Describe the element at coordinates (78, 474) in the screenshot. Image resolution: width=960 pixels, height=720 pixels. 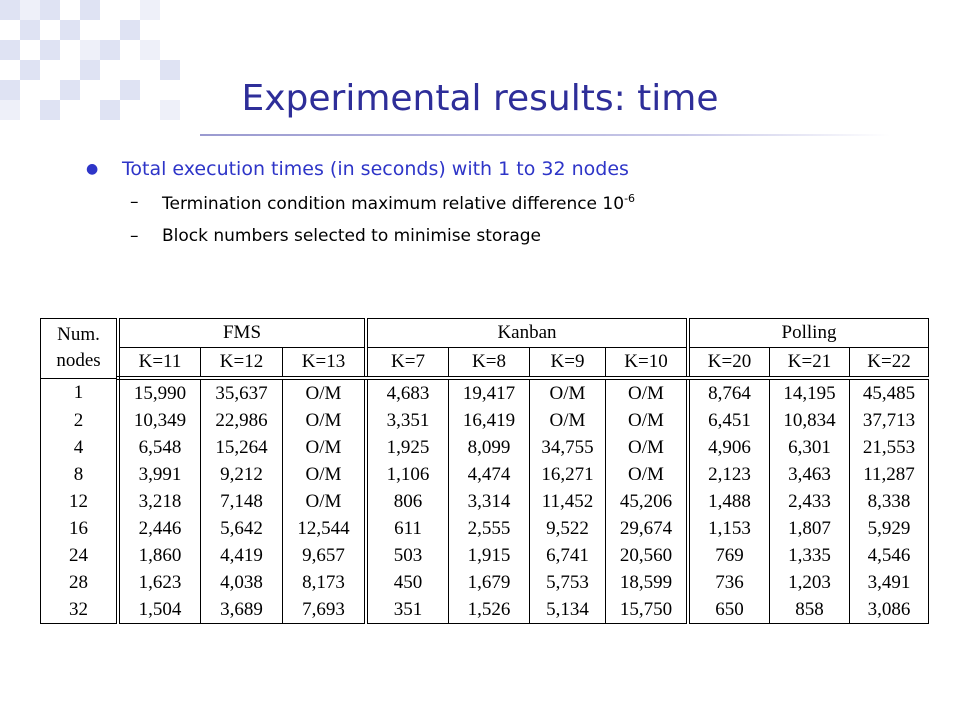
I see `row-label: 8` at that location.